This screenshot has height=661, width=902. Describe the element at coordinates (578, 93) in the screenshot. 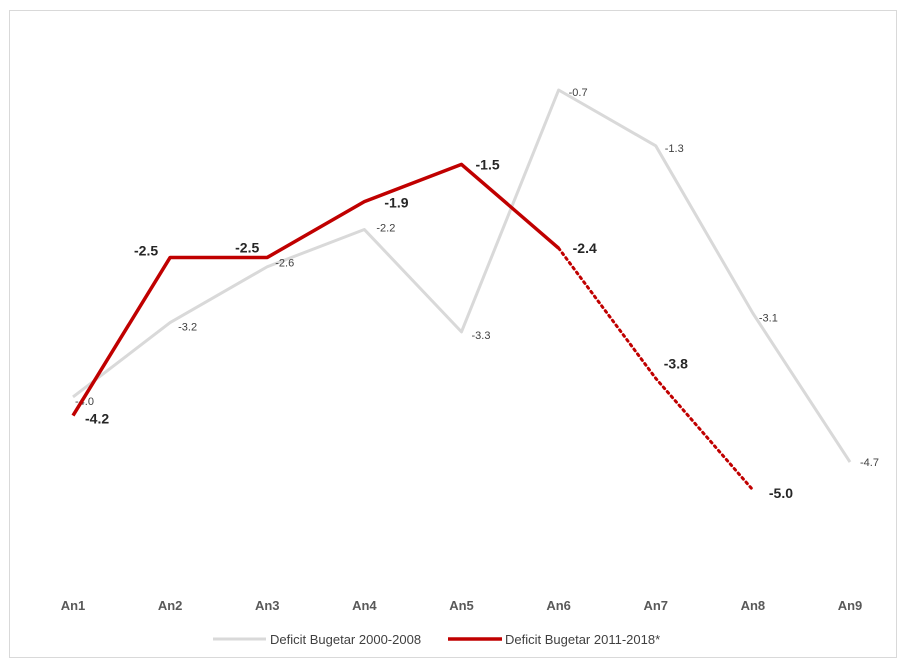

I see `data-label-2000-2008: -0.7` at that location.